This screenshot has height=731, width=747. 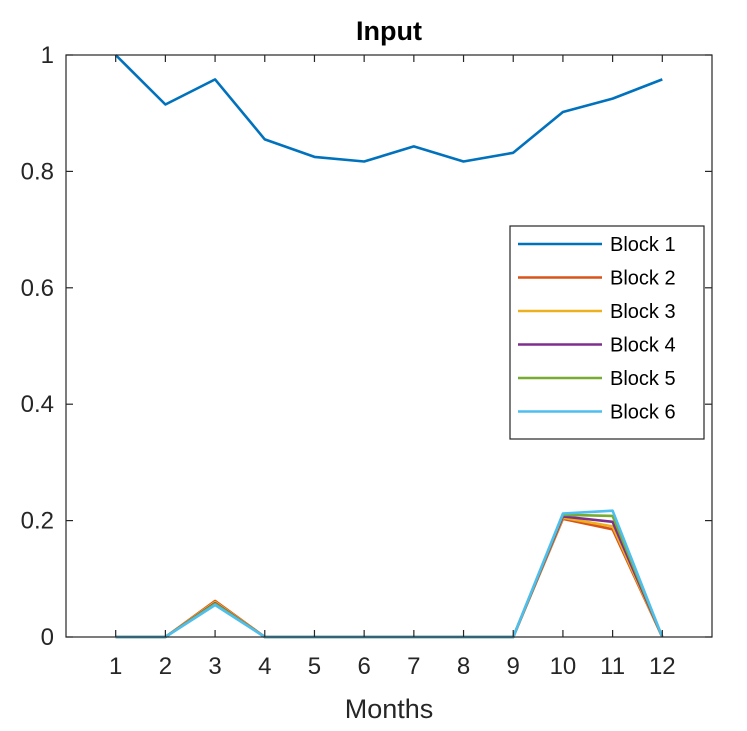 I want to click on legend-label: Block 6, so click(x=643, y=413).